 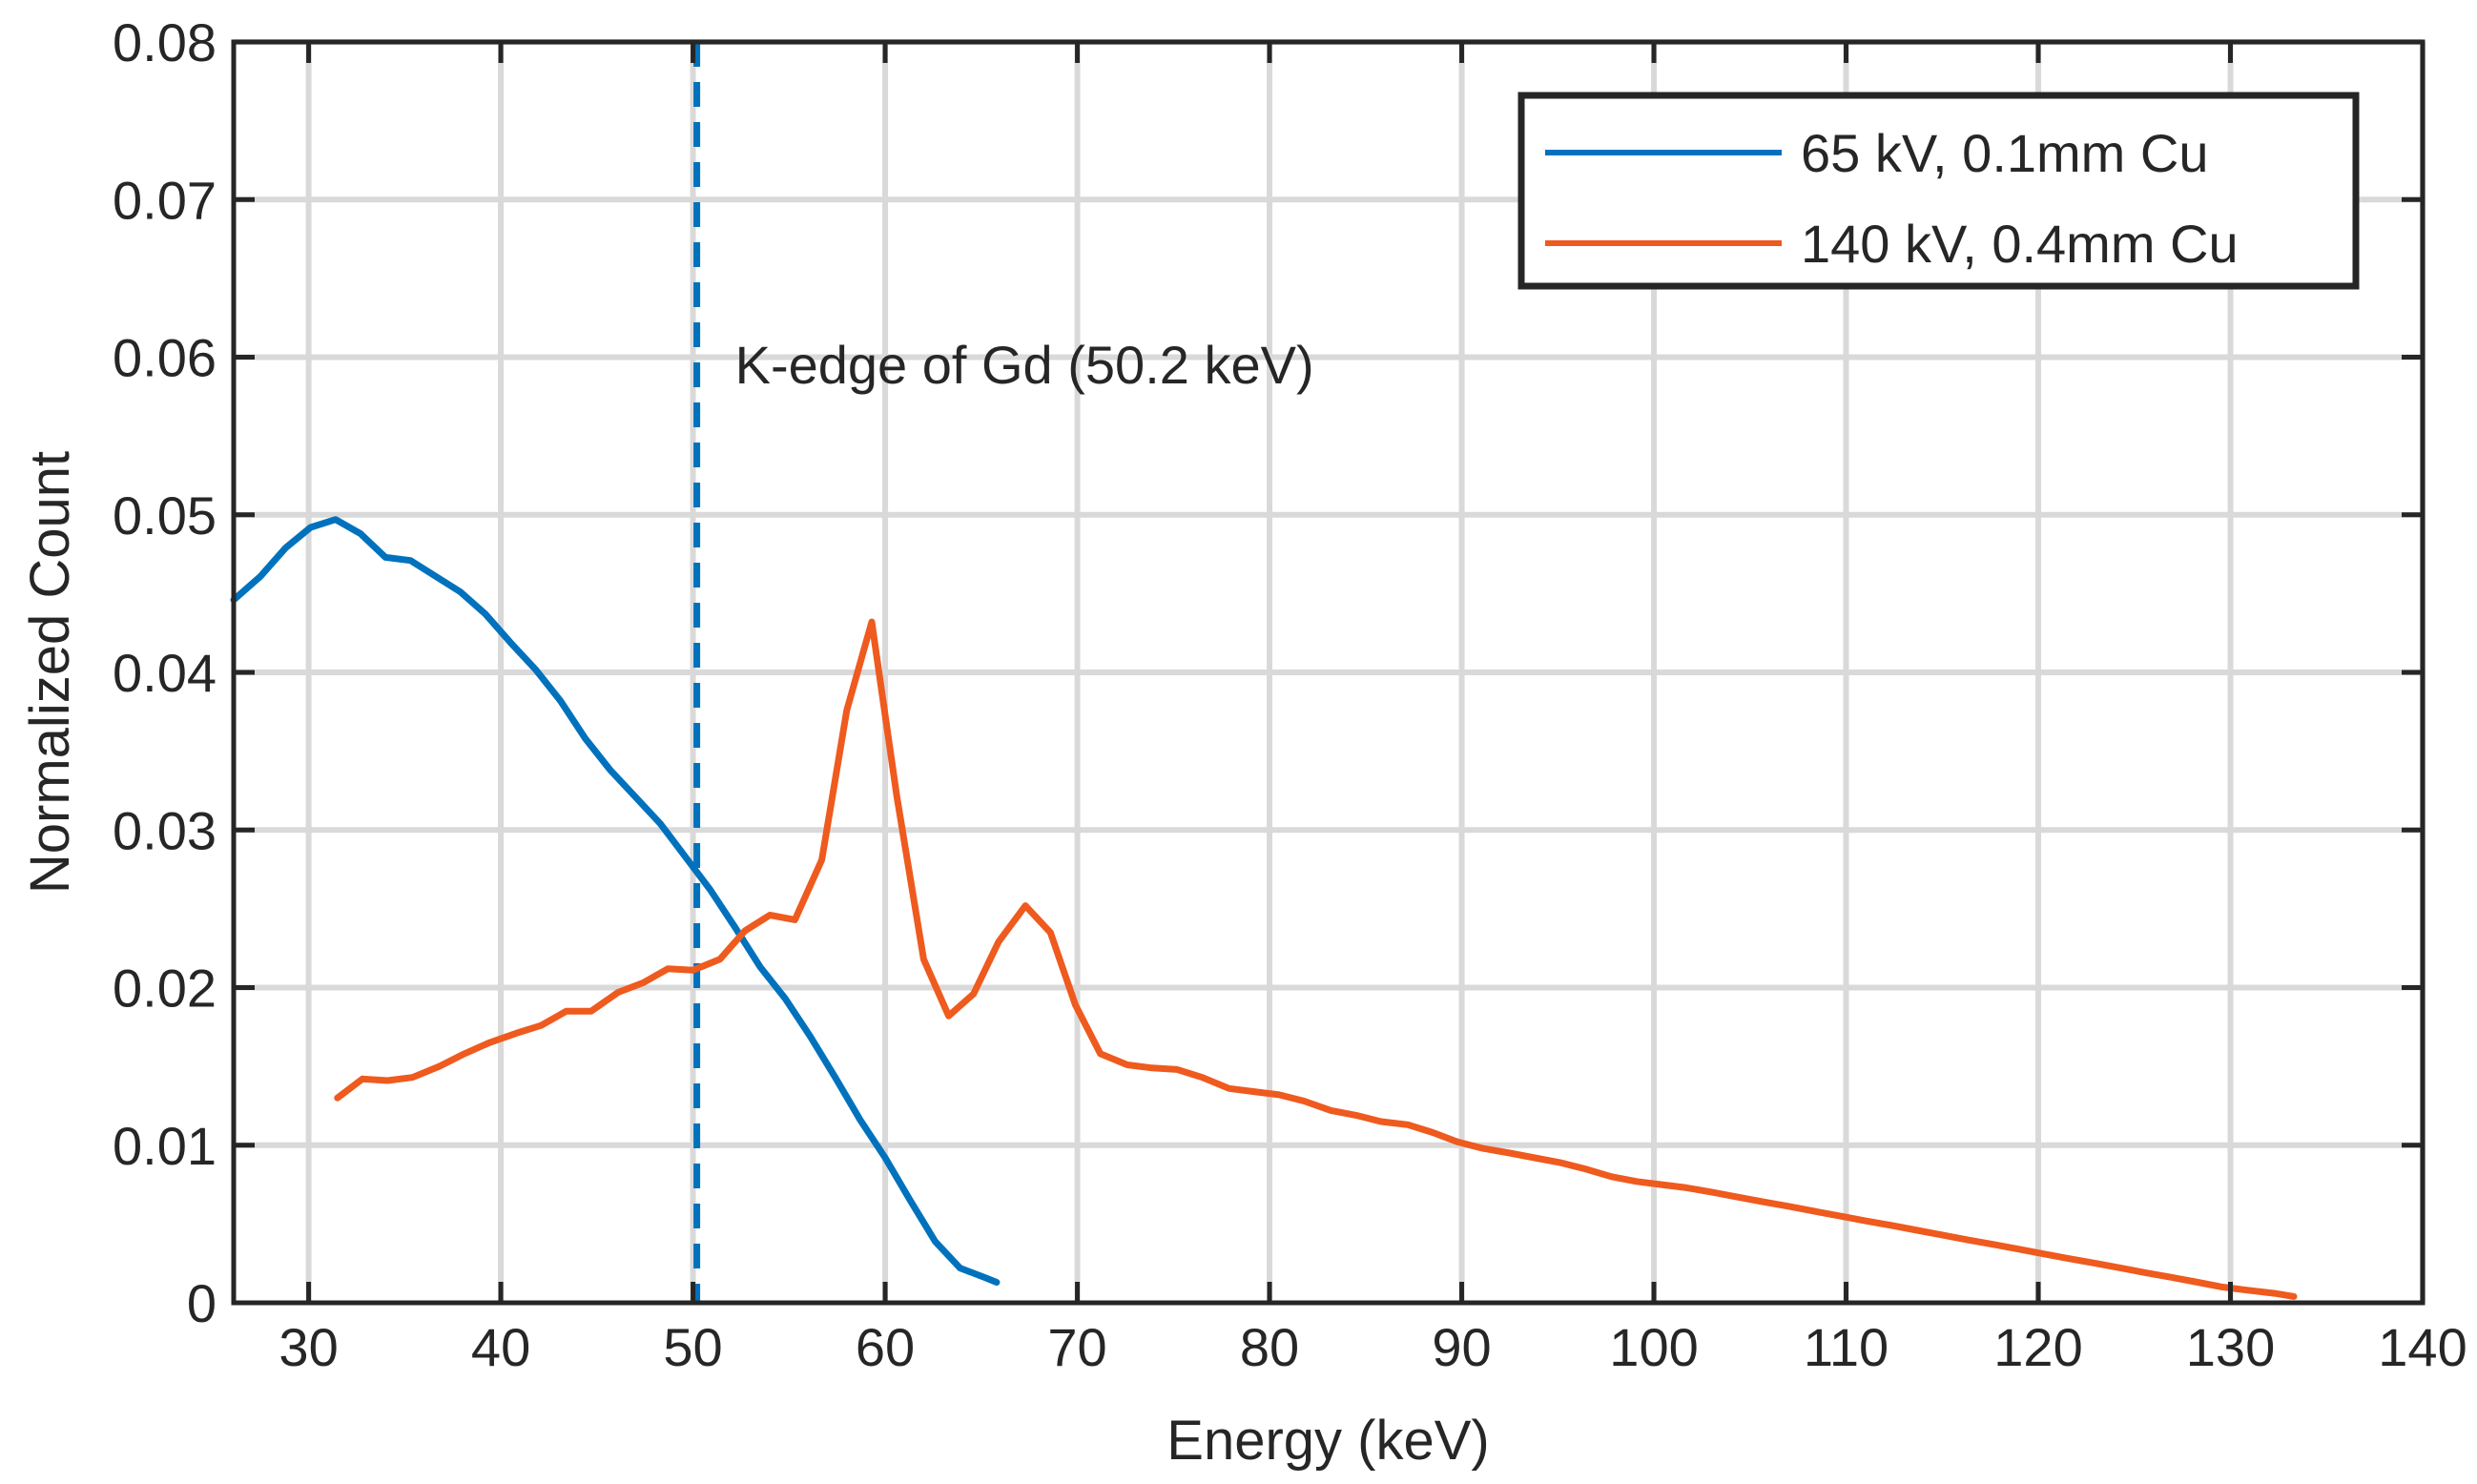 I want to click on x-tick-label: 140, so click(x=2423, y=1347).